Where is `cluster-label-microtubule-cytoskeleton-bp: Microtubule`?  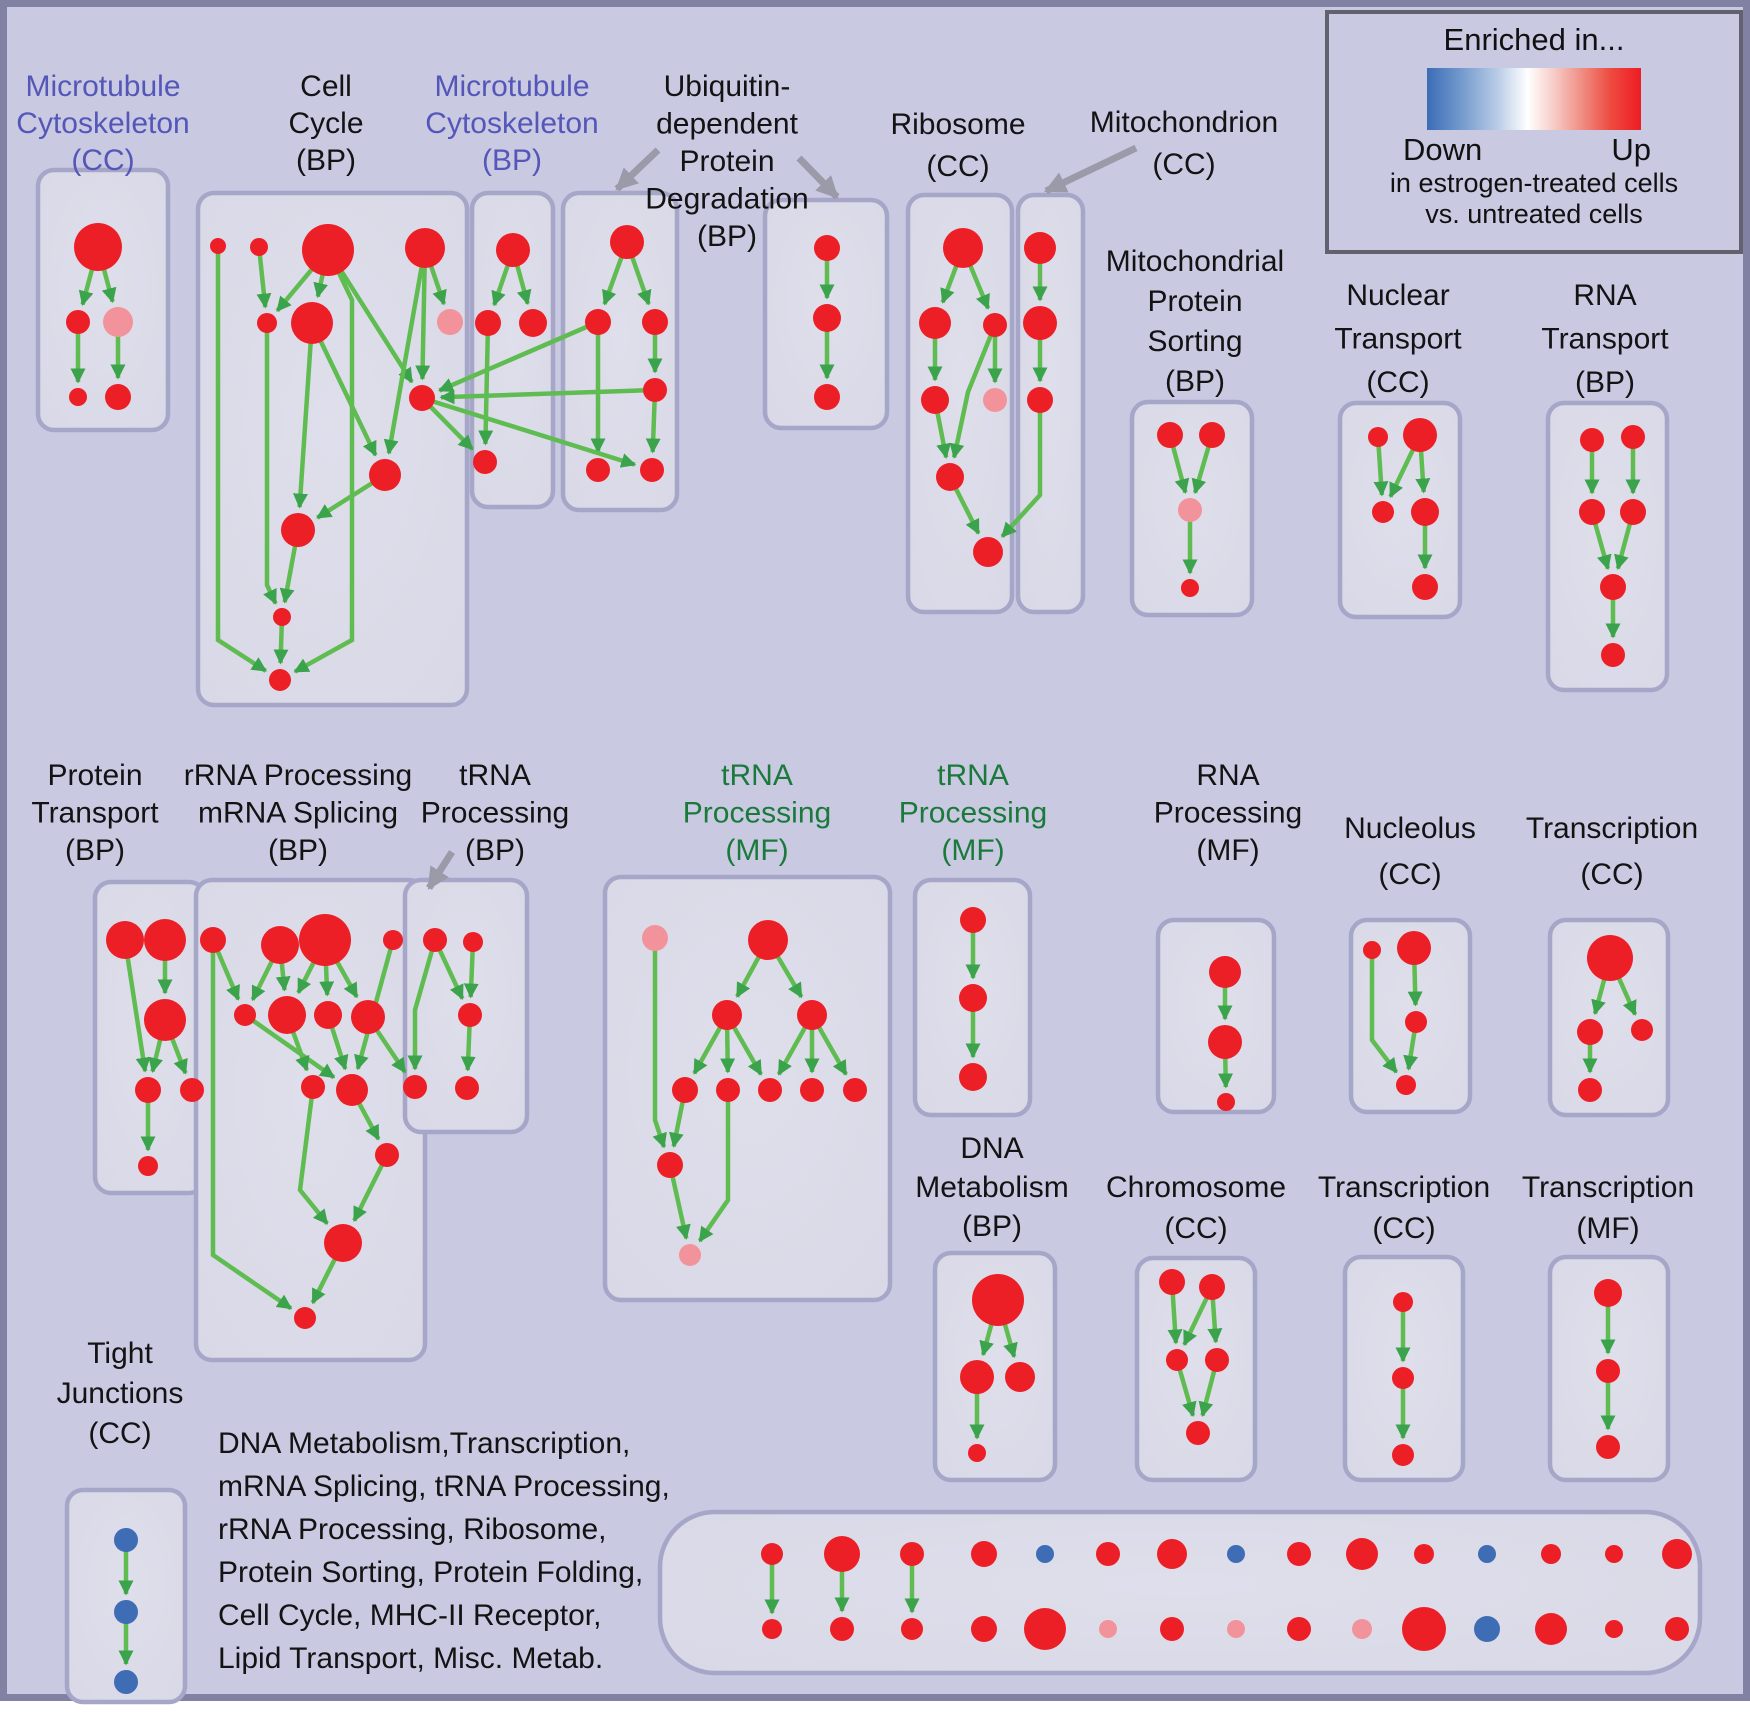
cluster-label-microtubule-cytoskeleton-bp: Microtubule is located at coordinates (511, 86).